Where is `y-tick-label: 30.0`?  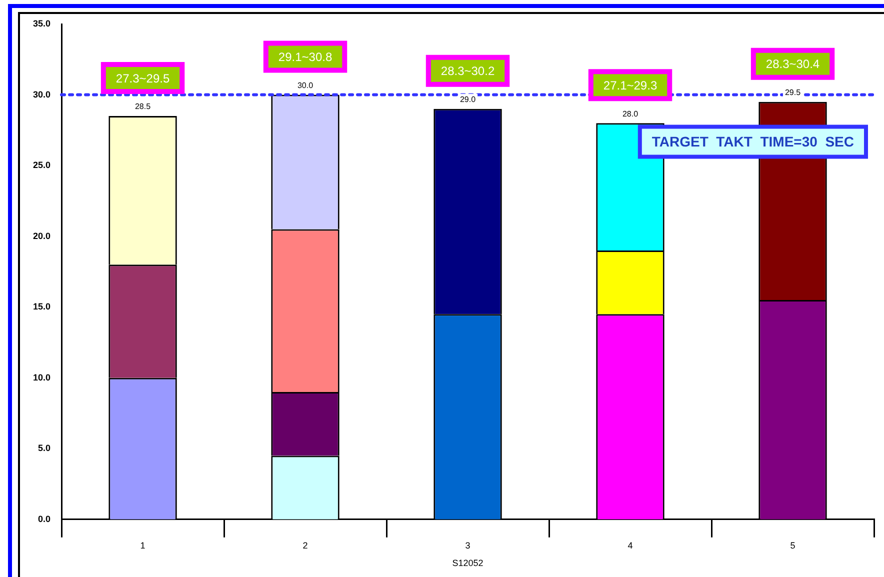
y-tick-label: 30.0 is located at coordinates (41, 94).